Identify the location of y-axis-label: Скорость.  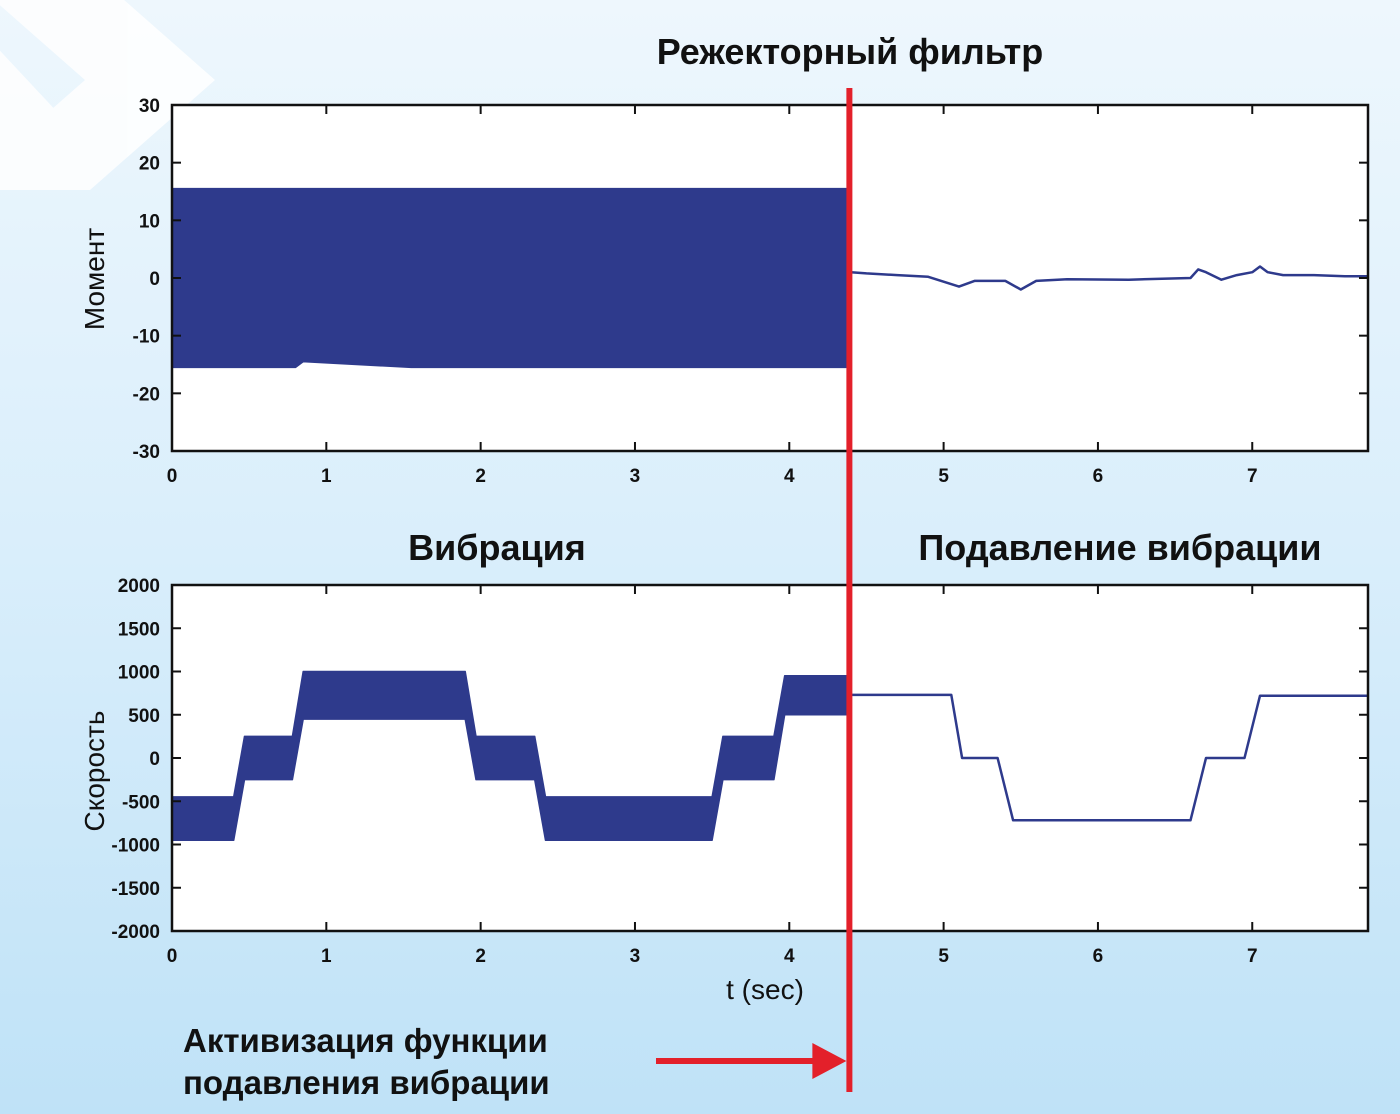
(94, 771).